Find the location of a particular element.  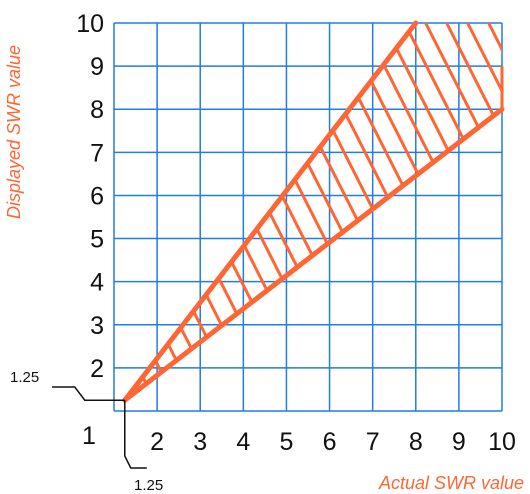

y-tick-label-2: 2 is located at coordinates (97, 369).